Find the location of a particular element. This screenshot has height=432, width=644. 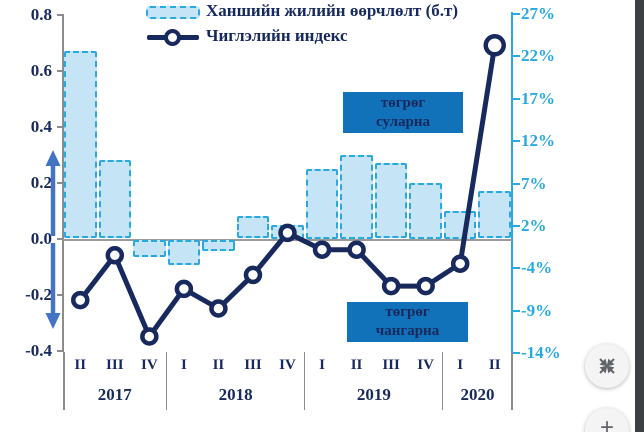

x-axis-year-label: 2019 is located at coordinates (373, 394).